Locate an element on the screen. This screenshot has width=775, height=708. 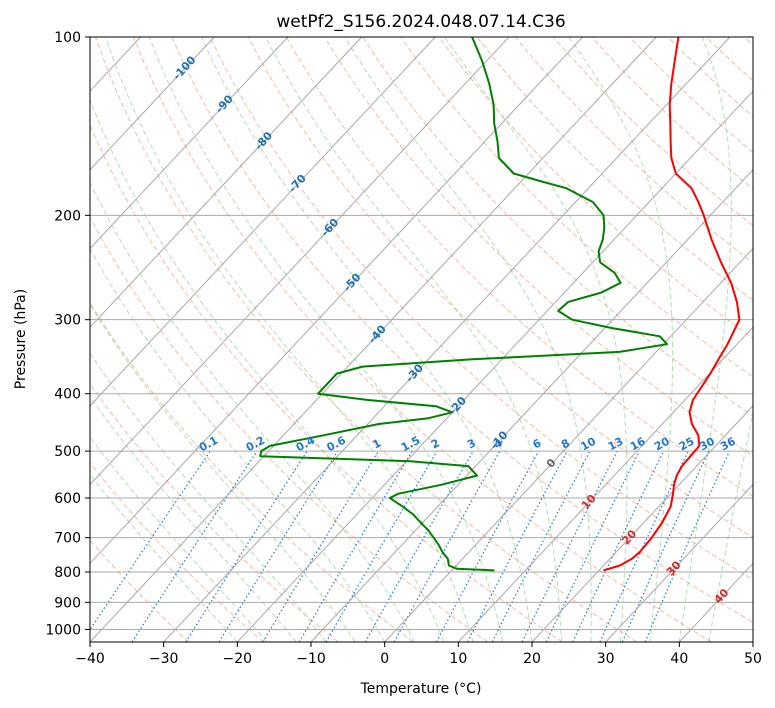
mixing-ratio-label: 10 is located at coordinates (588, 444).